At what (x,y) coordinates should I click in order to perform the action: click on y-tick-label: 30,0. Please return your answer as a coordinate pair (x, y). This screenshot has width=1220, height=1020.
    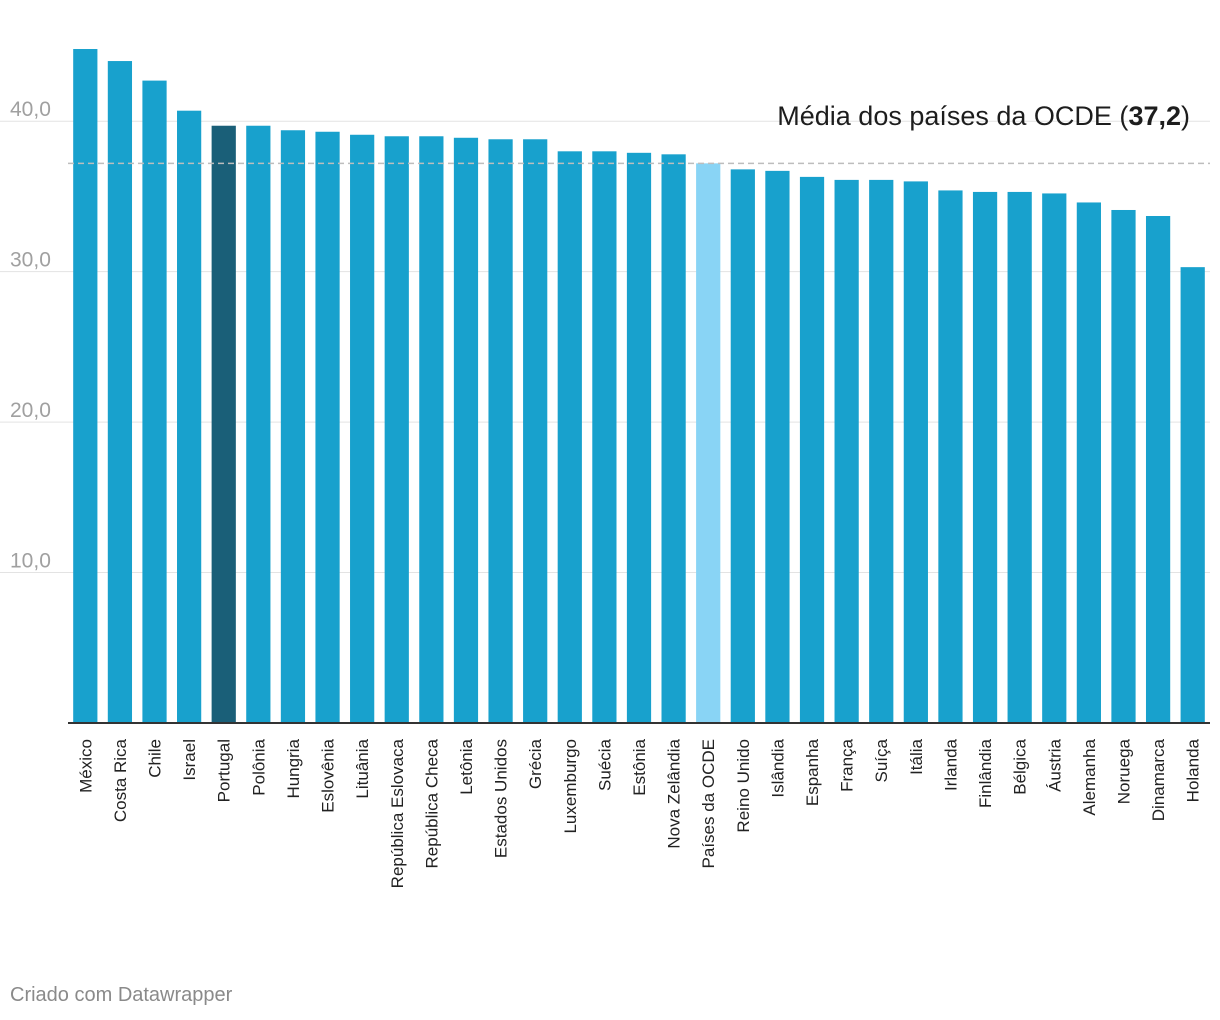
    Looking at the image, I should click on (30, 260).